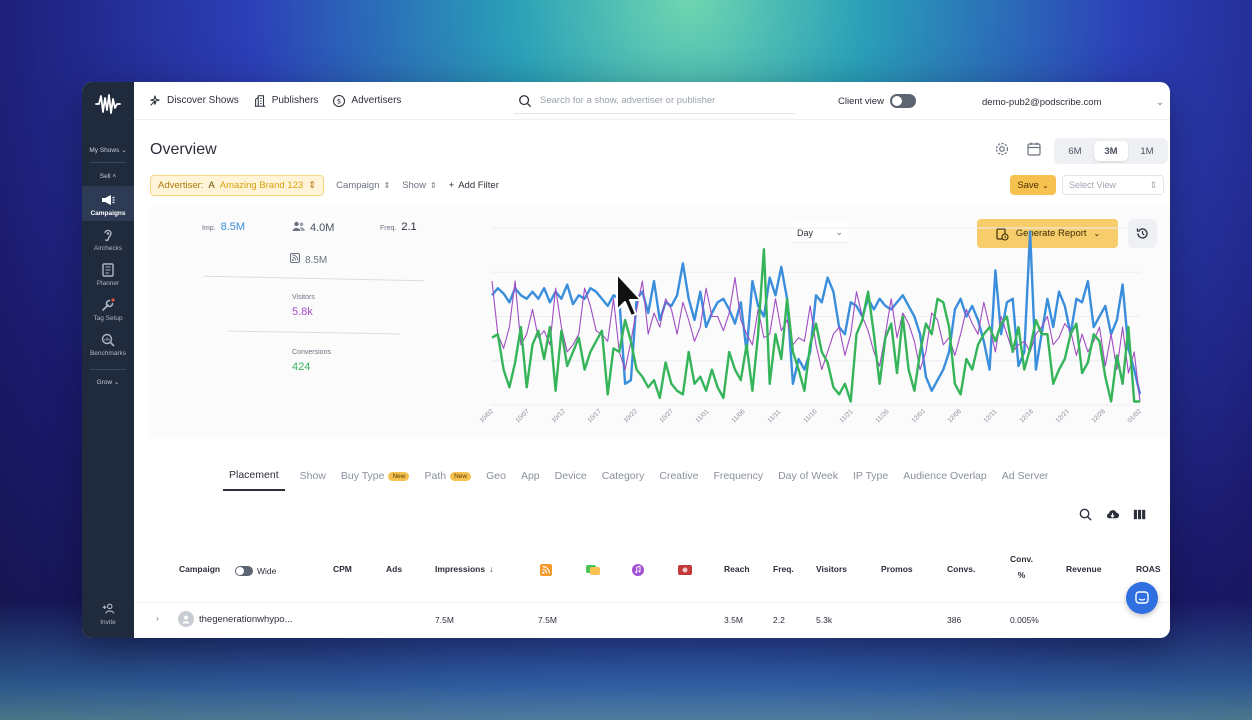  Describe the element at coordinates (108, 176) in the screenshot. I see `sell-toggle: Sell ˄` at that location.